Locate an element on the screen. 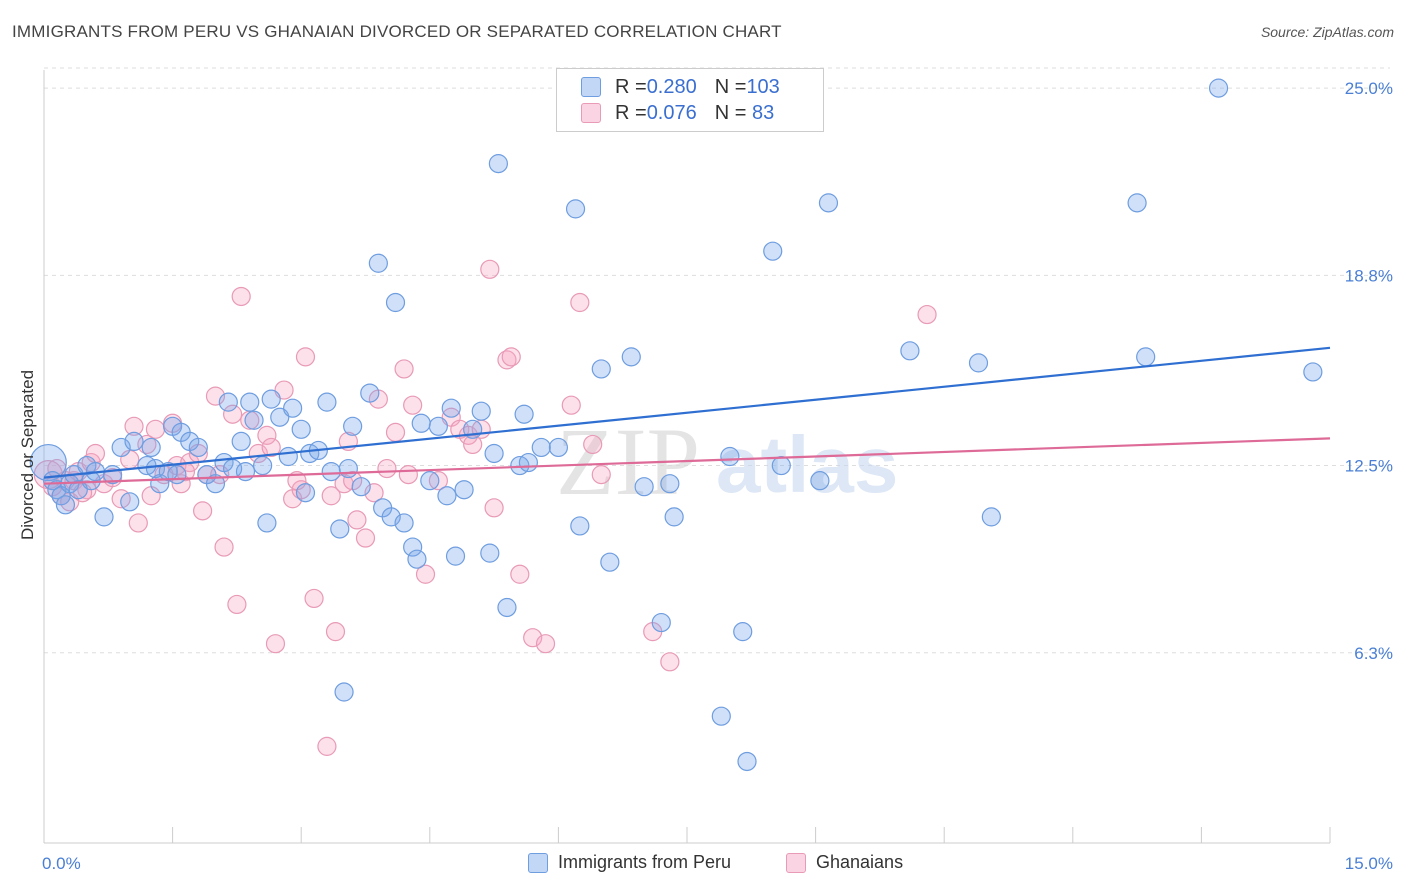 The image size is (1406, 892). legend-item-ghanaians: Ghanaians is located at coordinates (844, 862).